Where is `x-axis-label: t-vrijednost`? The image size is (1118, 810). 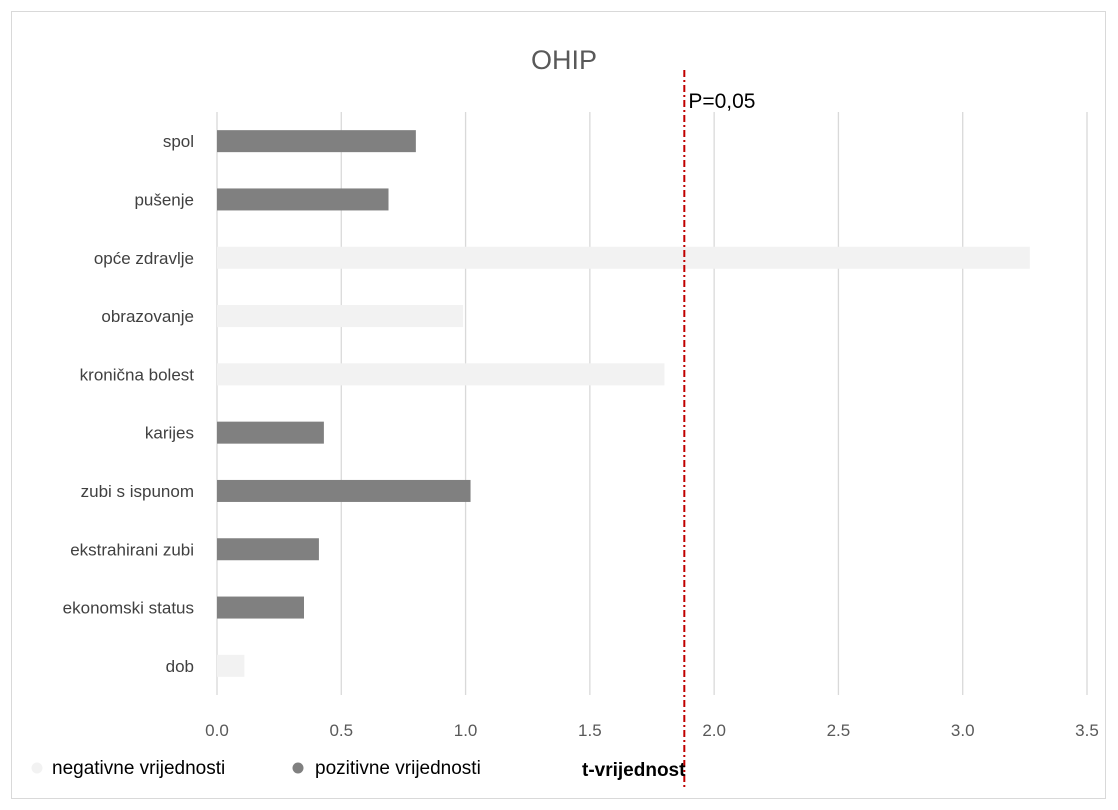 x-axis-label: t-vrijednost is located at coordinates (634, 770).